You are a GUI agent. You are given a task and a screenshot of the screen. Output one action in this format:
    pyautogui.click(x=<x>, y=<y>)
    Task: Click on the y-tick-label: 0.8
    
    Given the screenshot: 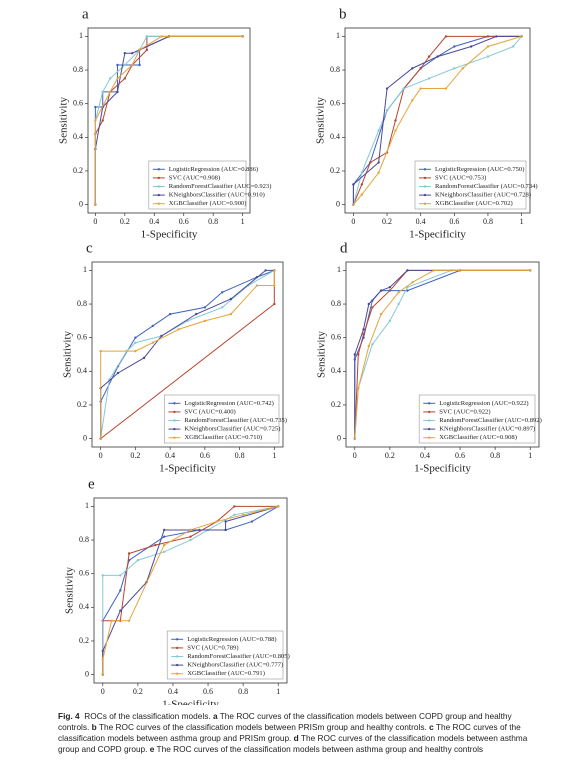 What is the action you would take?
    pyautogui.click(x=82, y=303)
    